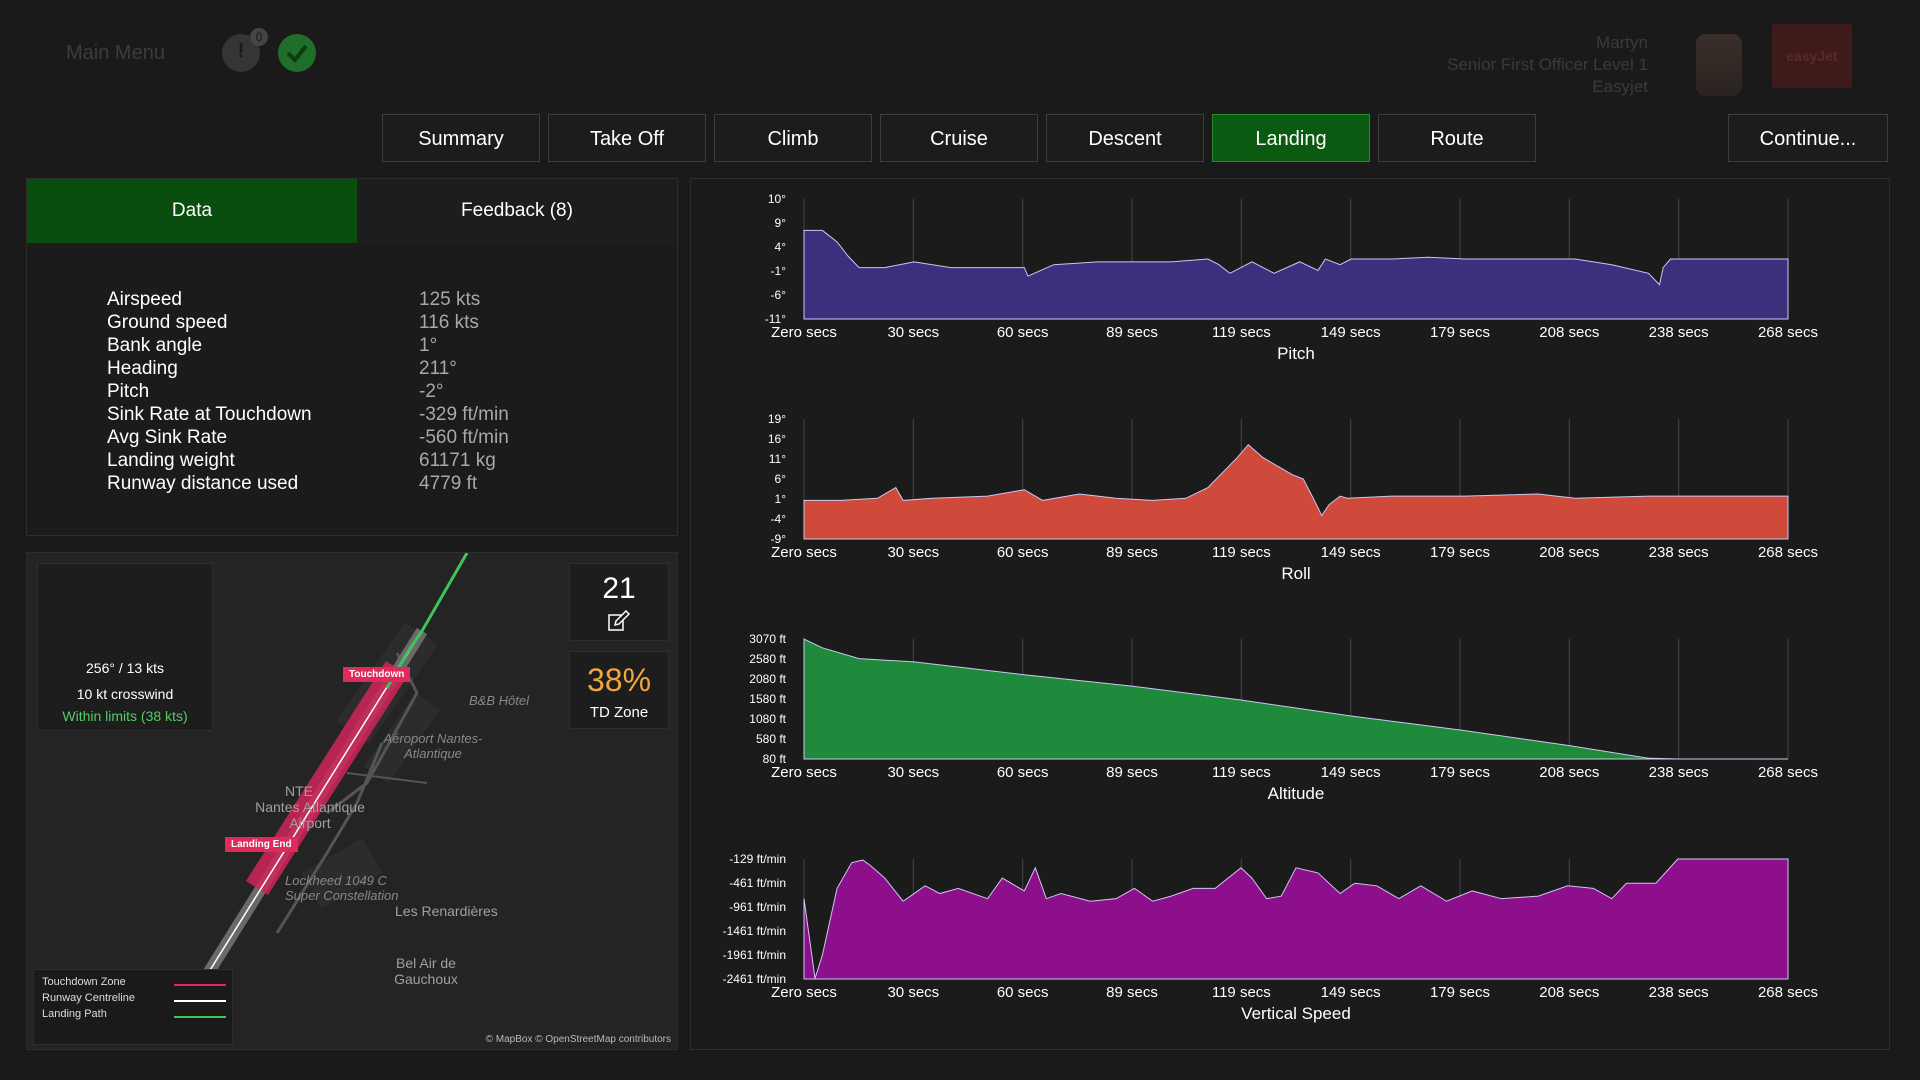 The height and width of the screenshot is (1080, 1920). I want to click on legend-swatch-centreline, so click(200, 1001).